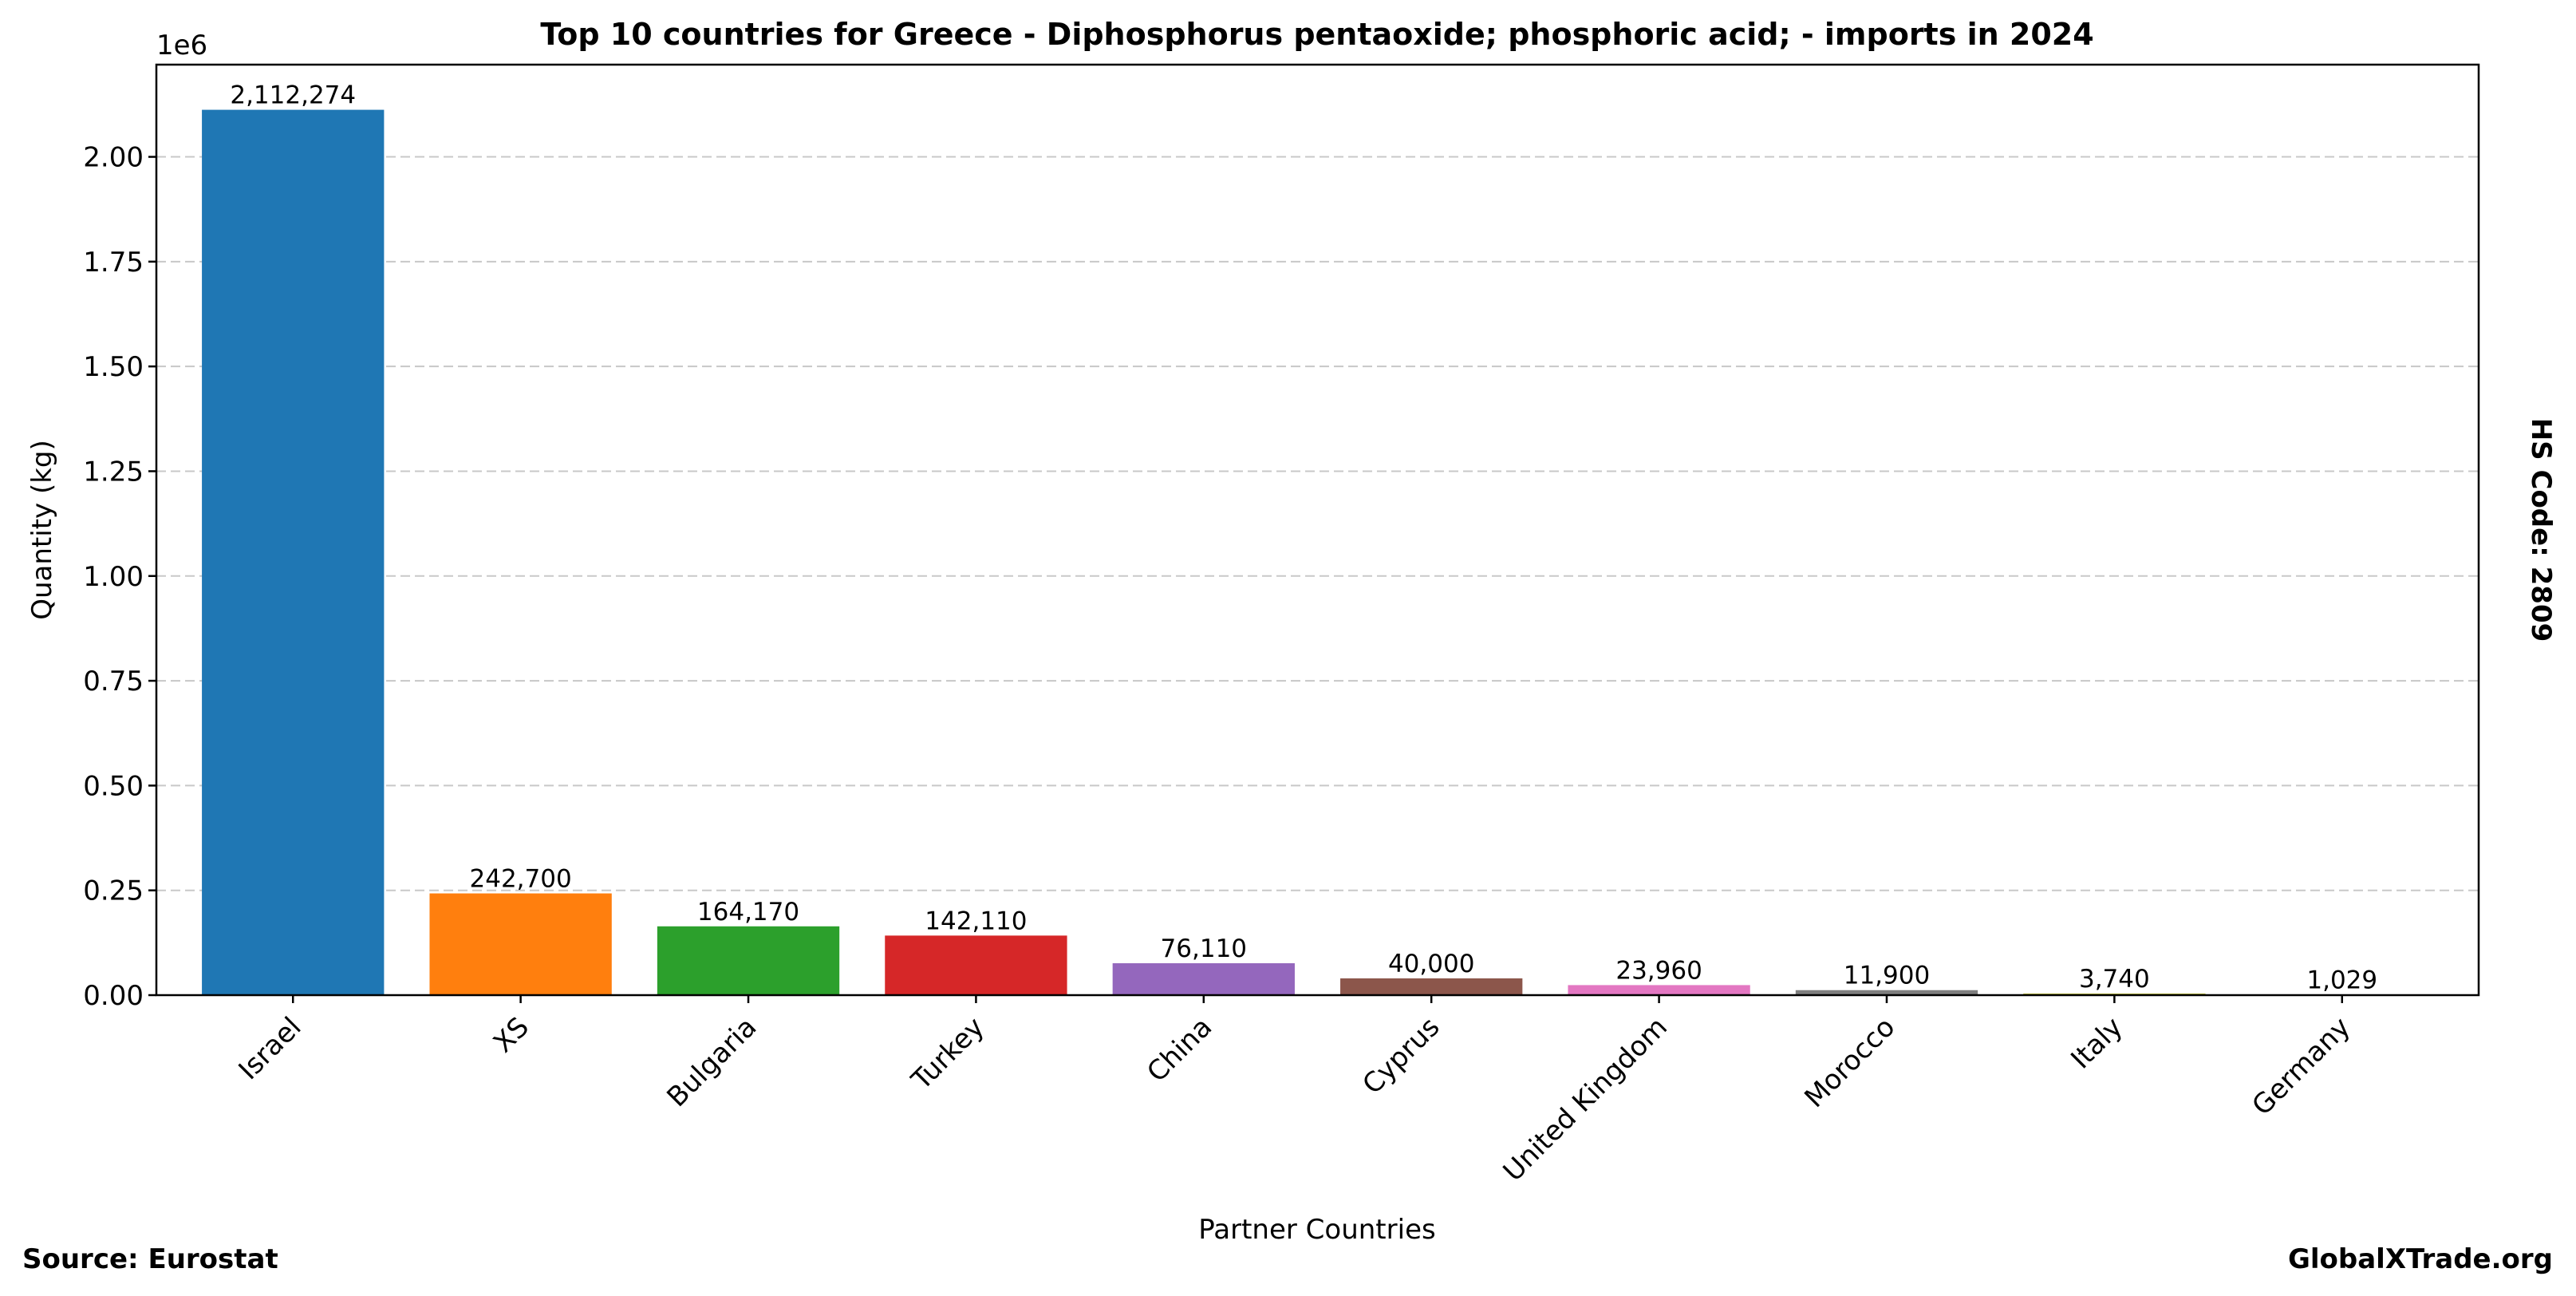 This screenshot has width=2576, height=1296. Describe the element at coordinates (113, 786) in the screenshot. I see `y-tick-label: 0.50` at that location.